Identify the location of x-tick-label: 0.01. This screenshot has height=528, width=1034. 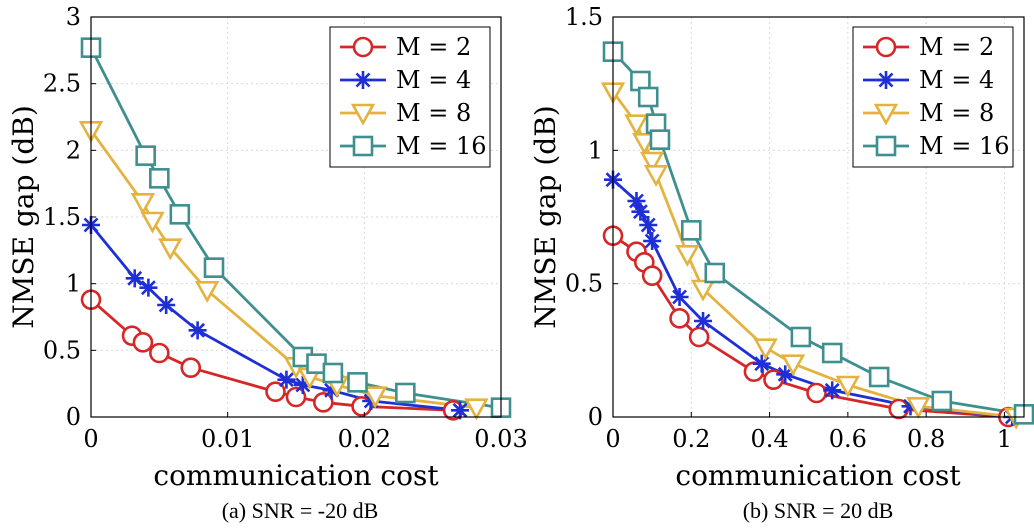
(227, 439).